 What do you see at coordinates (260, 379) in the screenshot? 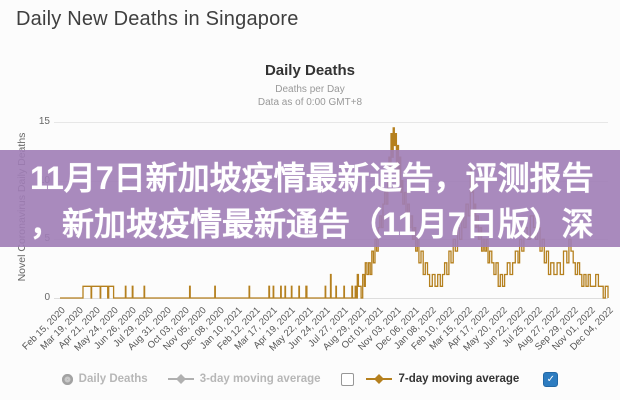
I see `legend-label: 3-day moving average` at bounding box center [260, 379].